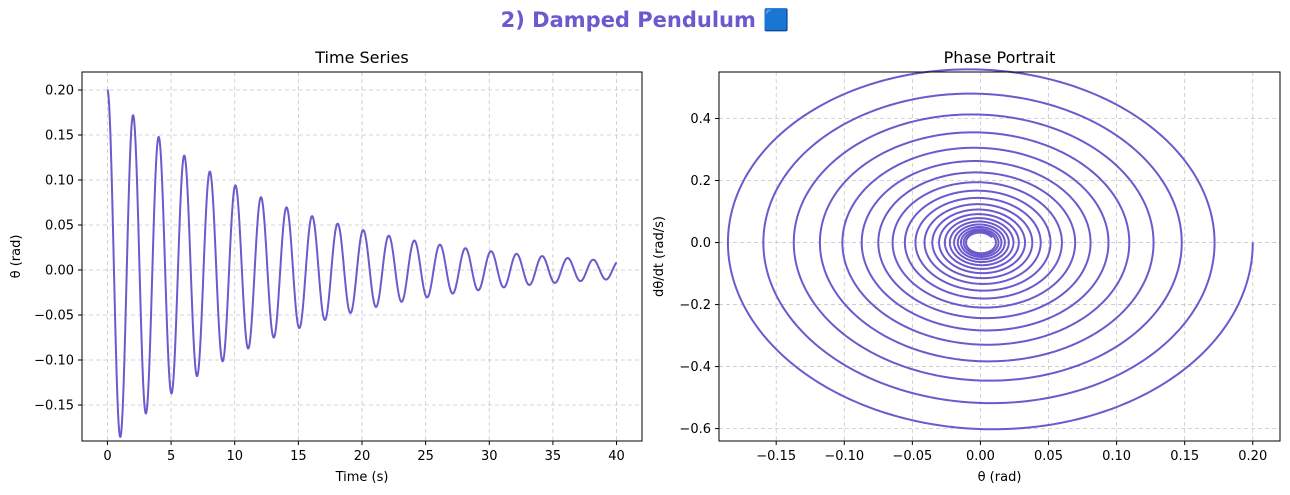 The image size is (1290, 495). What do you see at coordinates (1011, 452) in the screenshot?
I see `phase-portrait-x-ticks: −0.15 −0.10 −0.05 0.00 0.05 0.10 0.15 0.20` at bounding box center [1011, 452].